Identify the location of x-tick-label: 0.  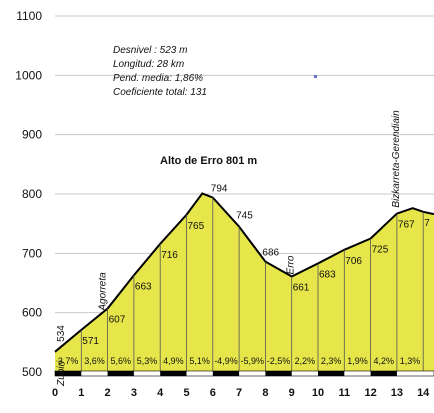
(55, 393).